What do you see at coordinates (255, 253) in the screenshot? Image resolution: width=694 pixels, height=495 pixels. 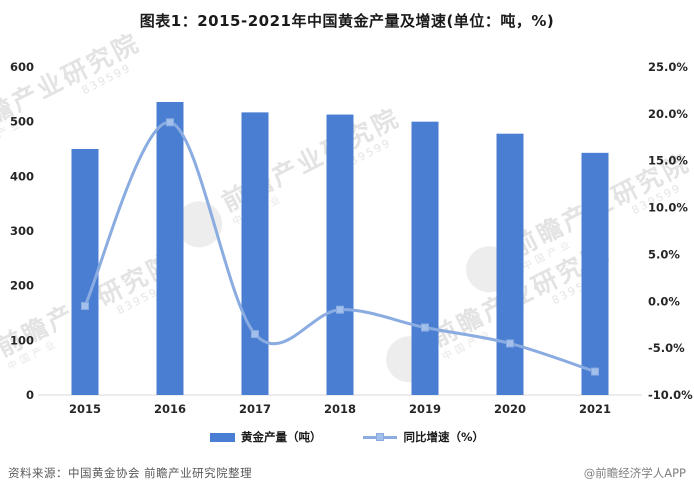 I see `bar-2017` at bounding box center [255, 253].